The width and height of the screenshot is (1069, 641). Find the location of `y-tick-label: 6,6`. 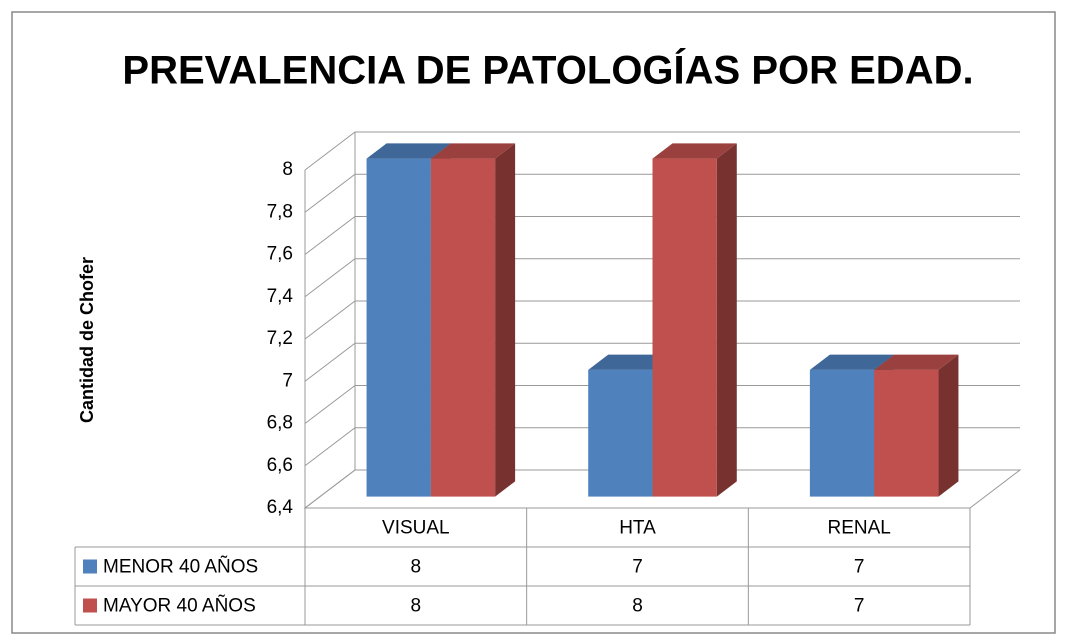

y-tick-label: 6,6 is located at coordinates (280, 465).